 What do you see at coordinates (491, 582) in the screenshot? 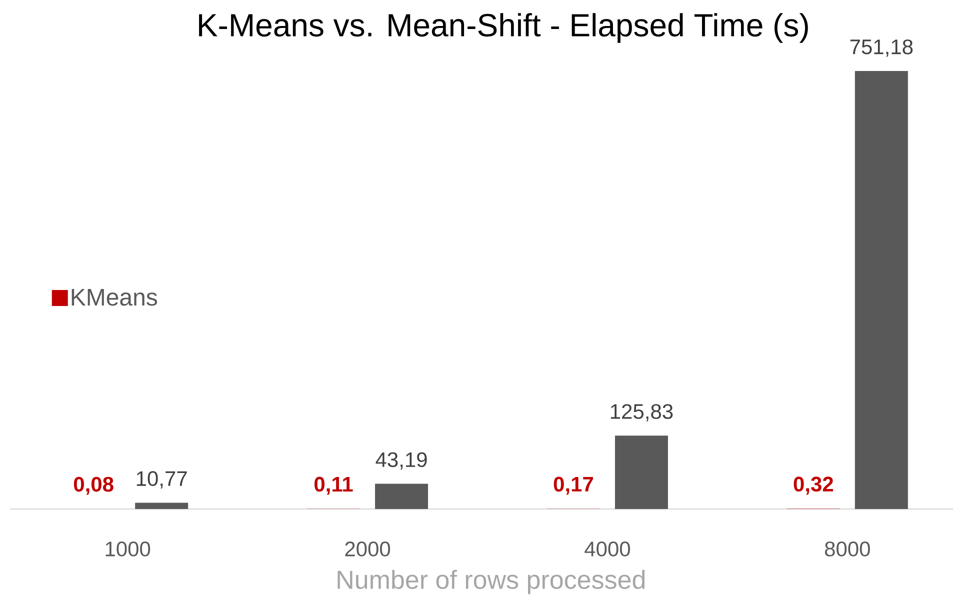
I see `x-axis-title: Number of rows processed` at bounding box center [491, 582].